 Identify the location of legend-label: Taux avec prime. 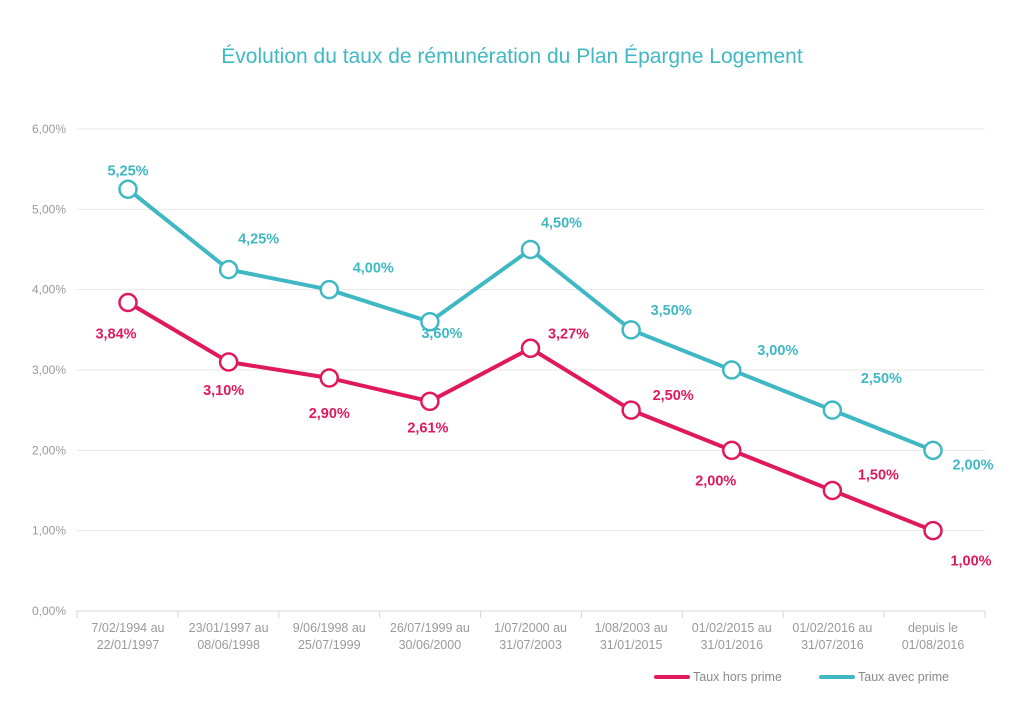
(903, 677).